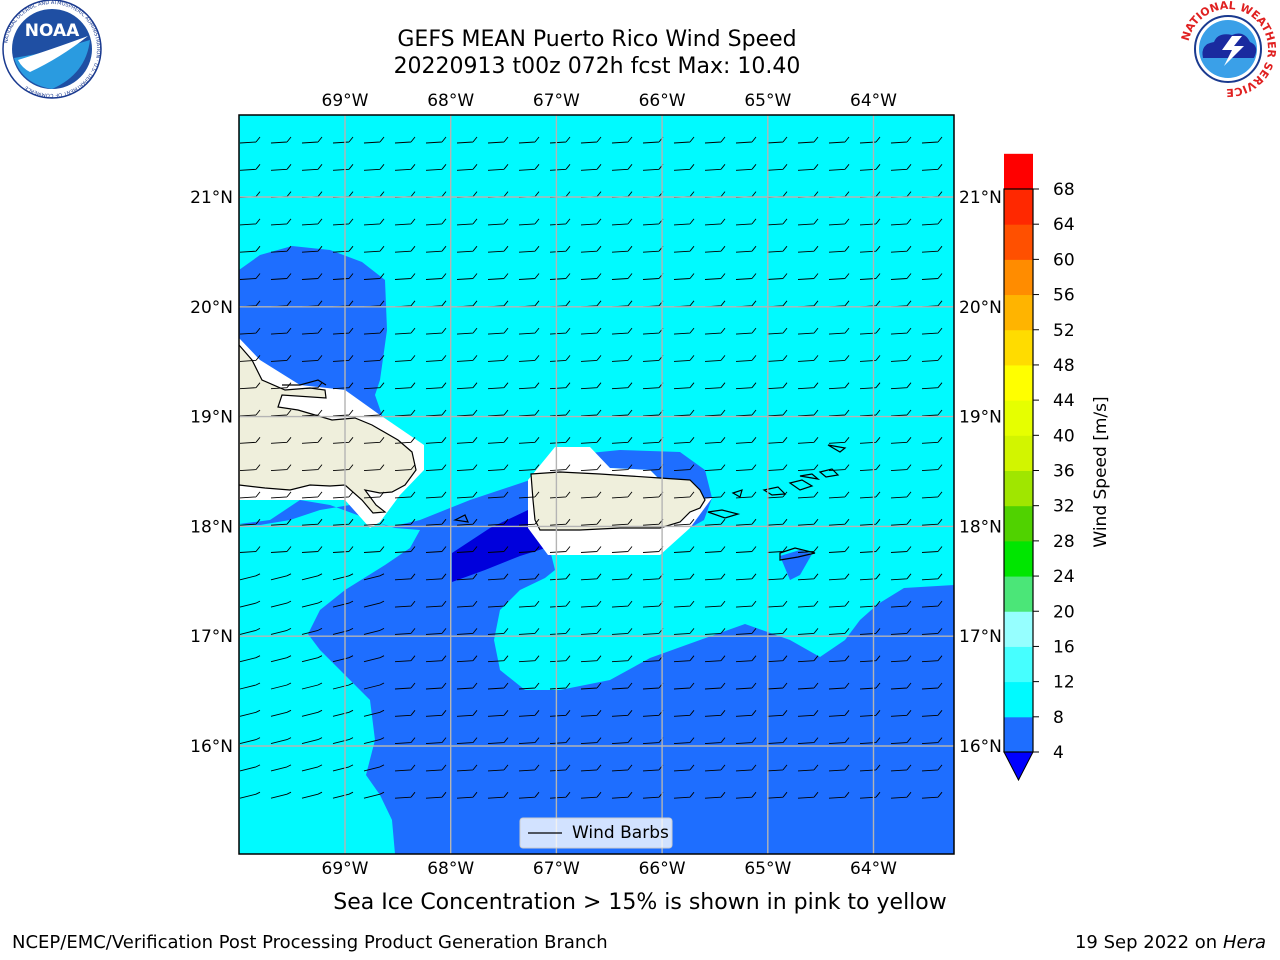  I want to click on colorbar-tick-label: 68, so click(1064, 190).